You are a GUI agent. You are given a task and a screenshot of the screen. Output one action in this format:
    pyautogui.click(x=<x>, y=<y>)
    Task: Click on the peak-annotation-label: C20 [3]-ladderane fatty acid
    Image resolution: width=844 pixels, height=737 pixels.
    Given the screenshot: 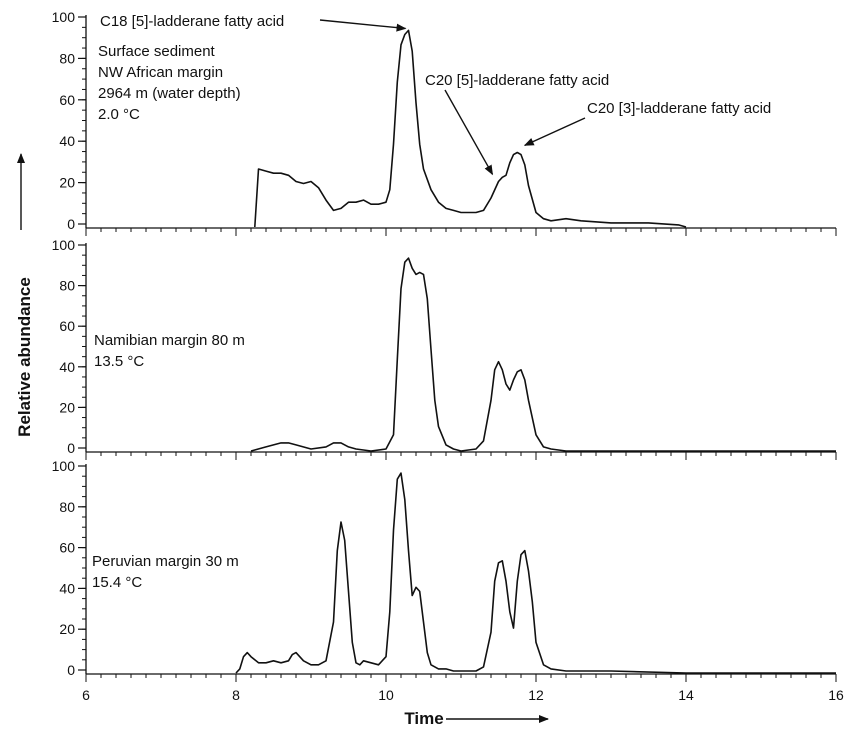 What is the action you would take?
    pyautogui.click(x=679, y=108)
    